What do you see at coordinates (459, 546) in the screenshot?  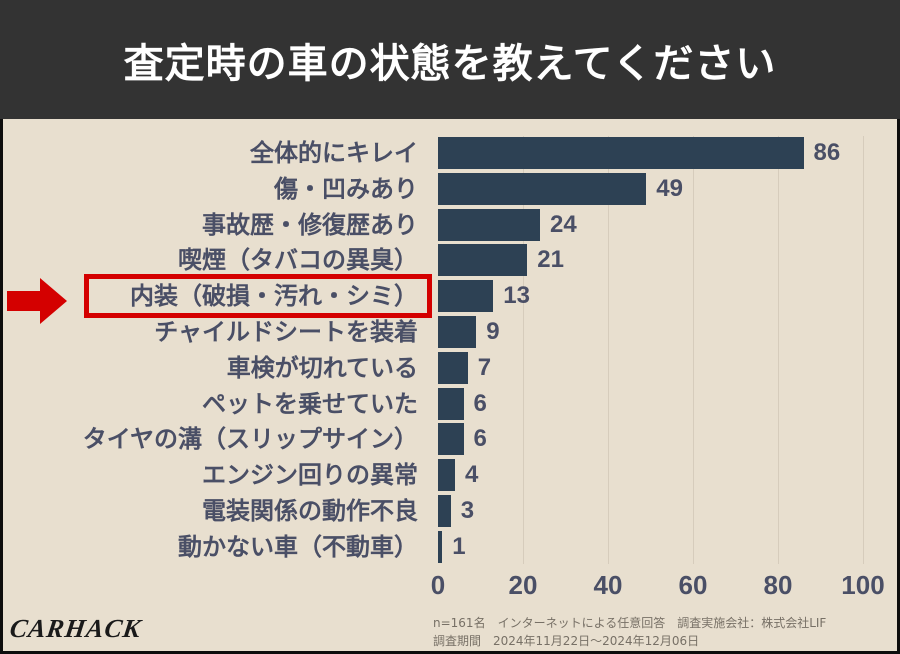 I see `value-label: 1` at bounding box center [459, 546].